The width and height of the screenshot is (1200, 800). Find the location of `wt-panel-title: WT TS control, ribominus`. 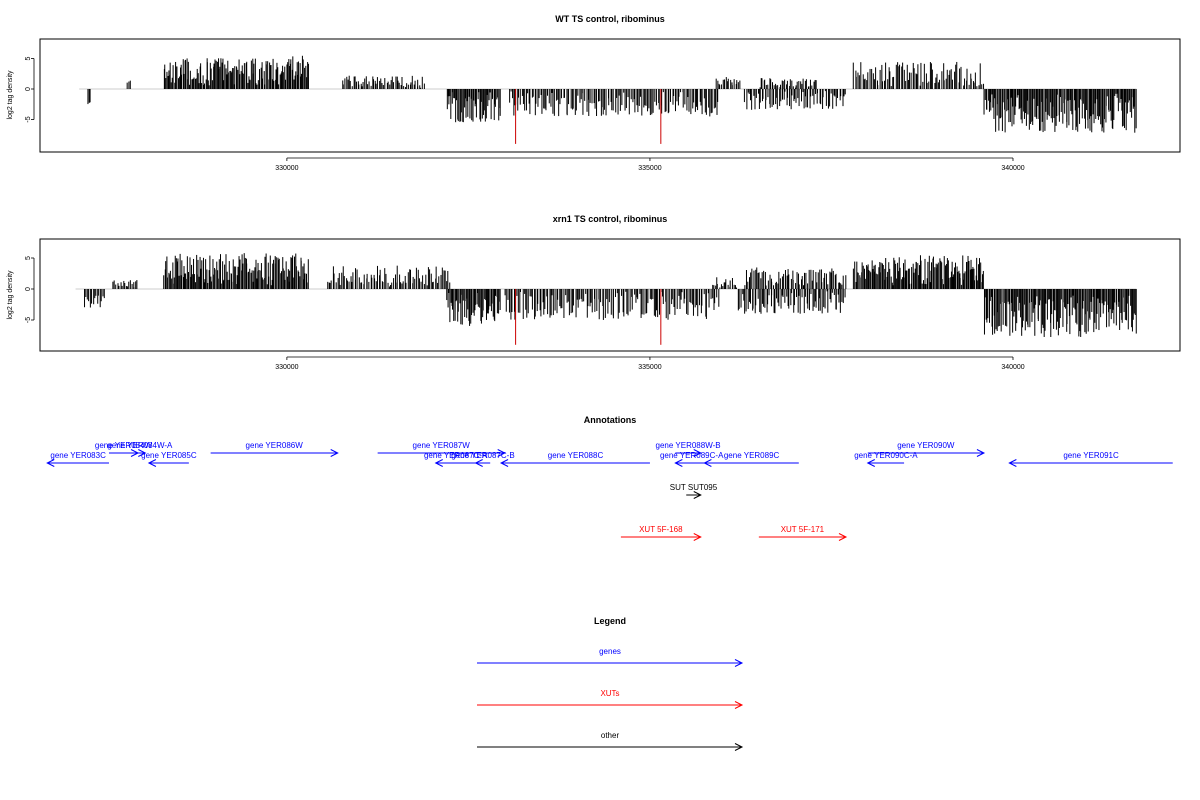

wt-panel-title: WT TS control, ribominus is located at coordinates (610, 19).